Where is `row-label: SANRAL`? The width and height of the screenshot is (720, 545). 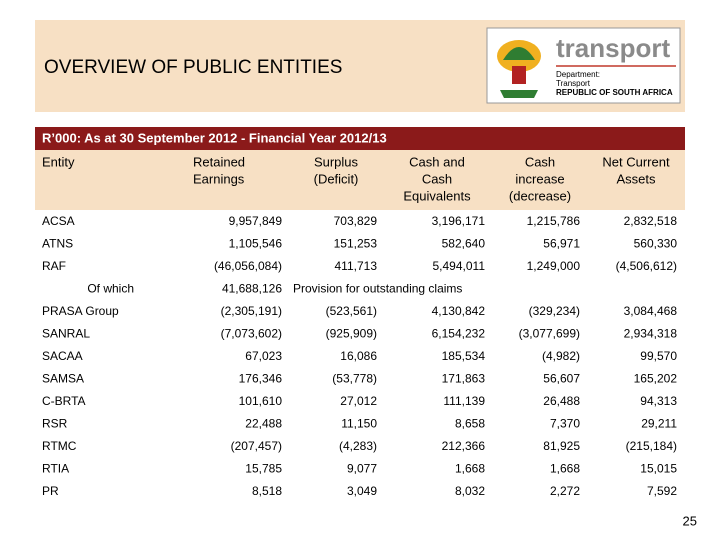 row-label: SANRAL is located at coordinates (66, 334).